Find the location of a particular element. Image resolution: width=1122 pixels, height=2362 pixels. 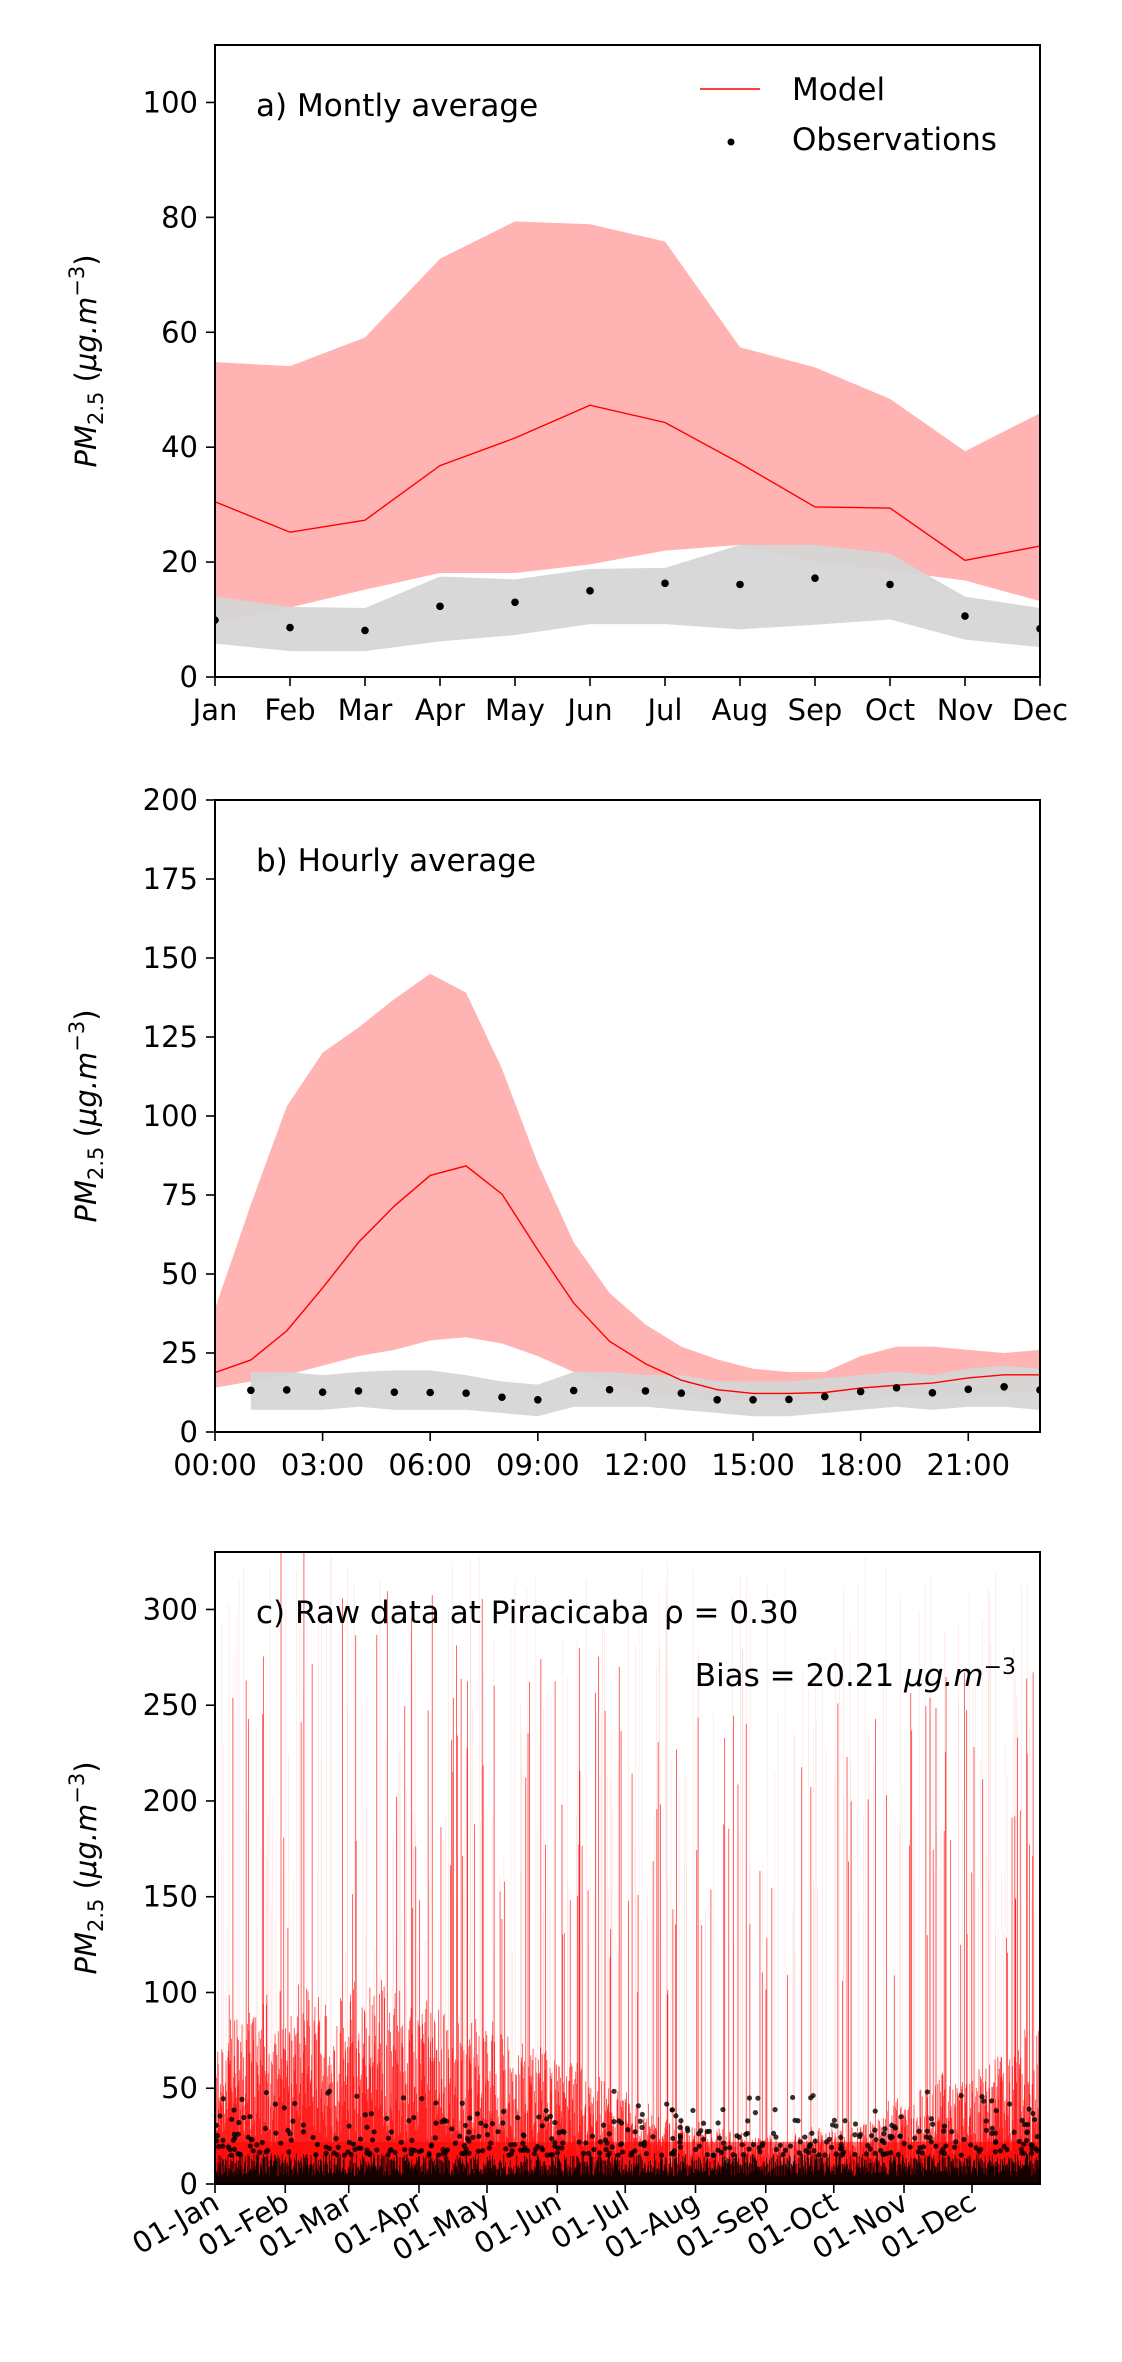

y-axis-label-a: PM2.5 (μg.m−3) is located at coordinates (86, 360).